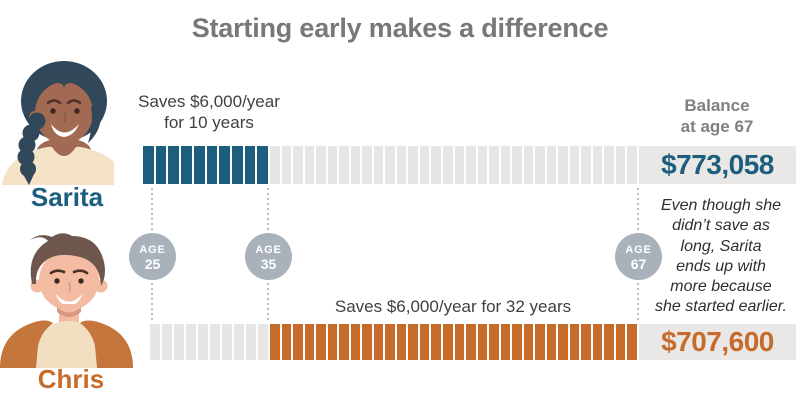 This screenshot has height=414, width=800. What do you see at coordinates (400, 28) in the screenshot?
I see `page-title: Starting early makes a difference` at bounding box center [400, 28].